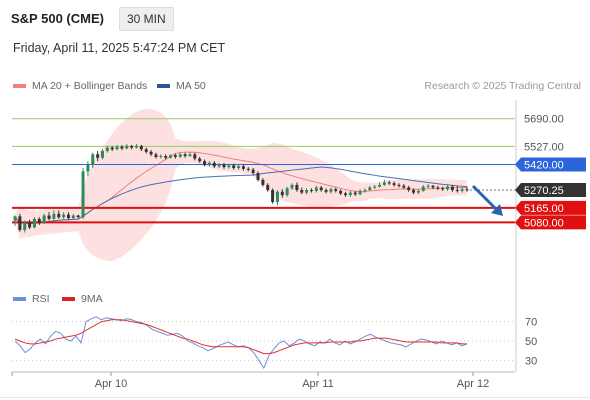 The width and height of the screenshot is (590, 400). Describe the element at coordinates (111, 384) in the screenshot. I see `x-tick-label: Apr 10` at that location.